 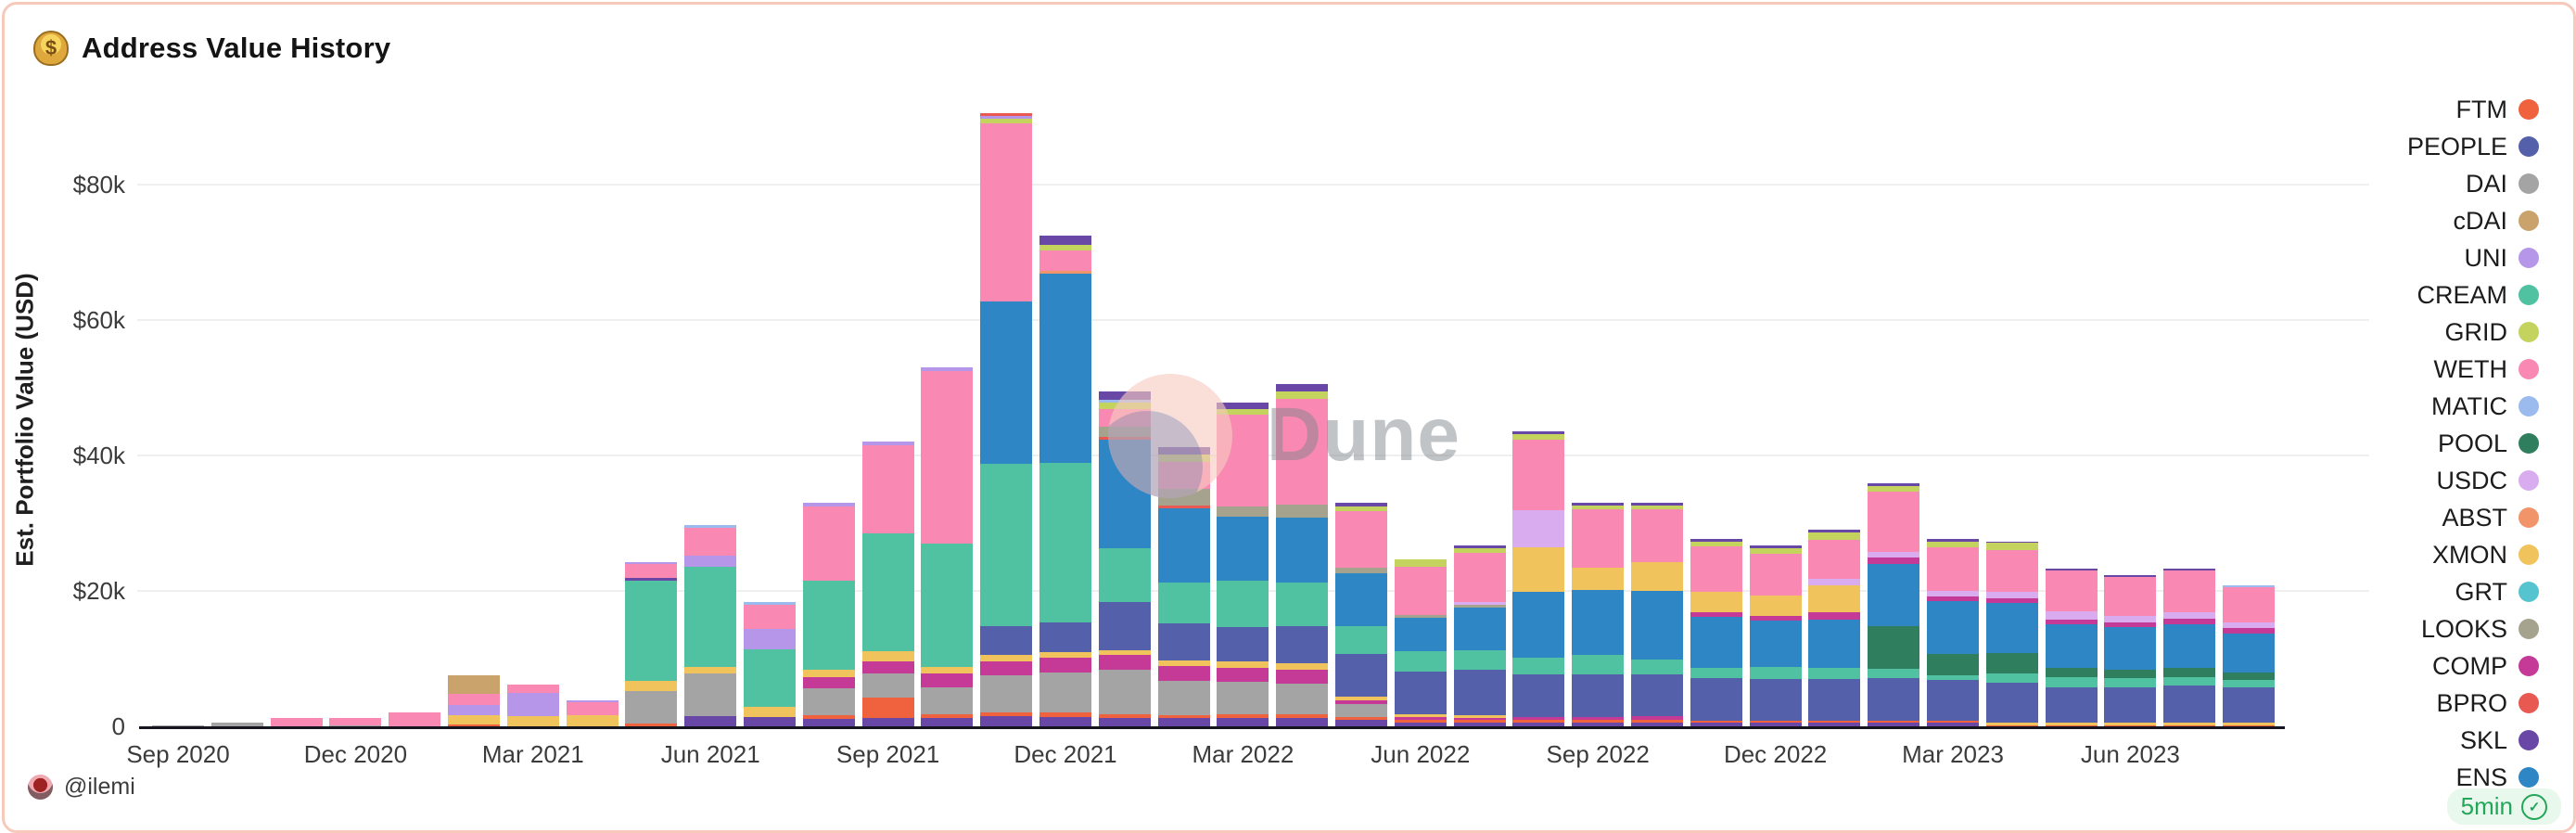 I want to click on legend-item-COMP: COMP, so click(x=2486, y=666).